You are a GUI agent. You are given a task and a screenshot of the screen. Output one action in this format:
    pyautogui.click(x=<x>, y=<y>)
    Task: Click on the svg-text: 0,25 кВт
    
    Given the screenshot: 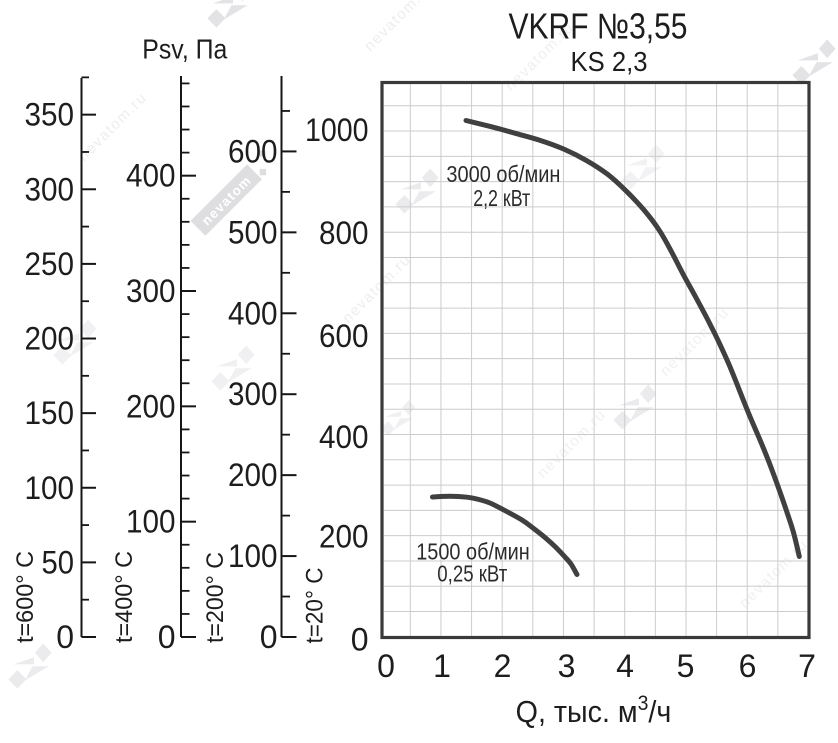 What is the action you would take?
    pyautogui.click(x=472, y=574)
    